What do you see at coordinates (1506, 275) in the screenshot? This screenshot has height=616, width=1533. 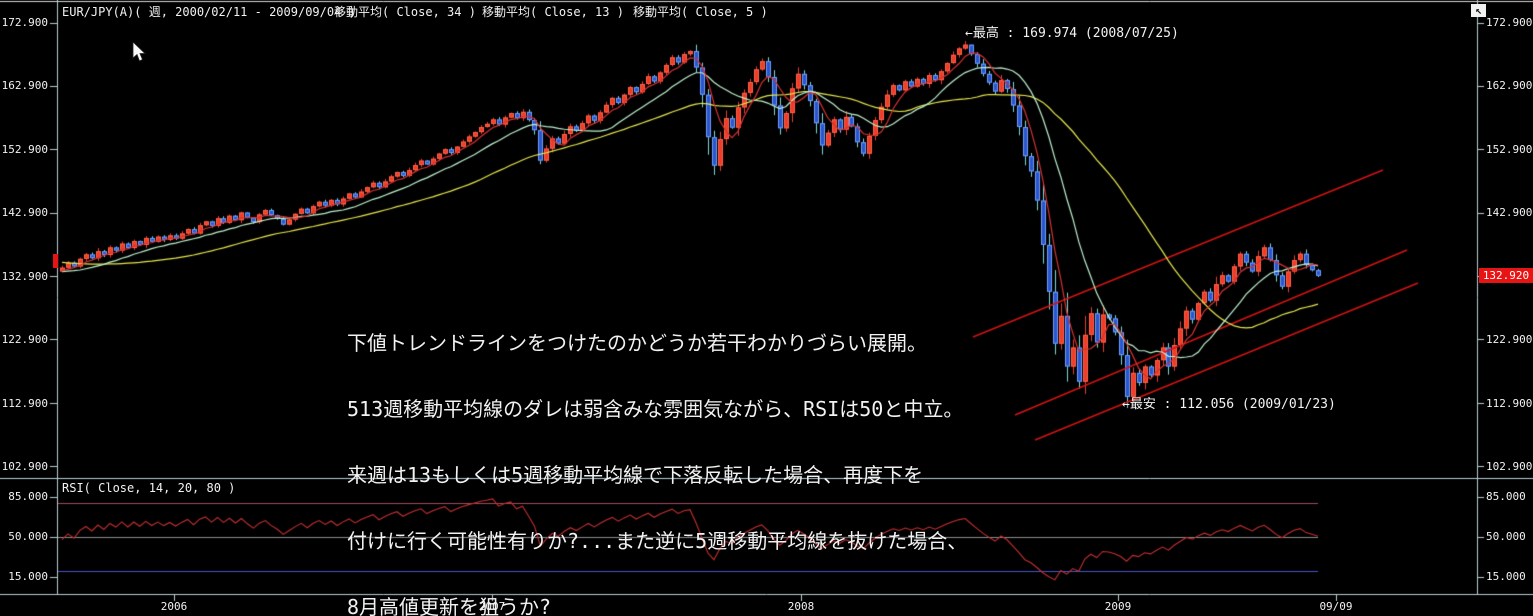 I see `current-price-badge: 132.920` at bounding box center [1506, 275].